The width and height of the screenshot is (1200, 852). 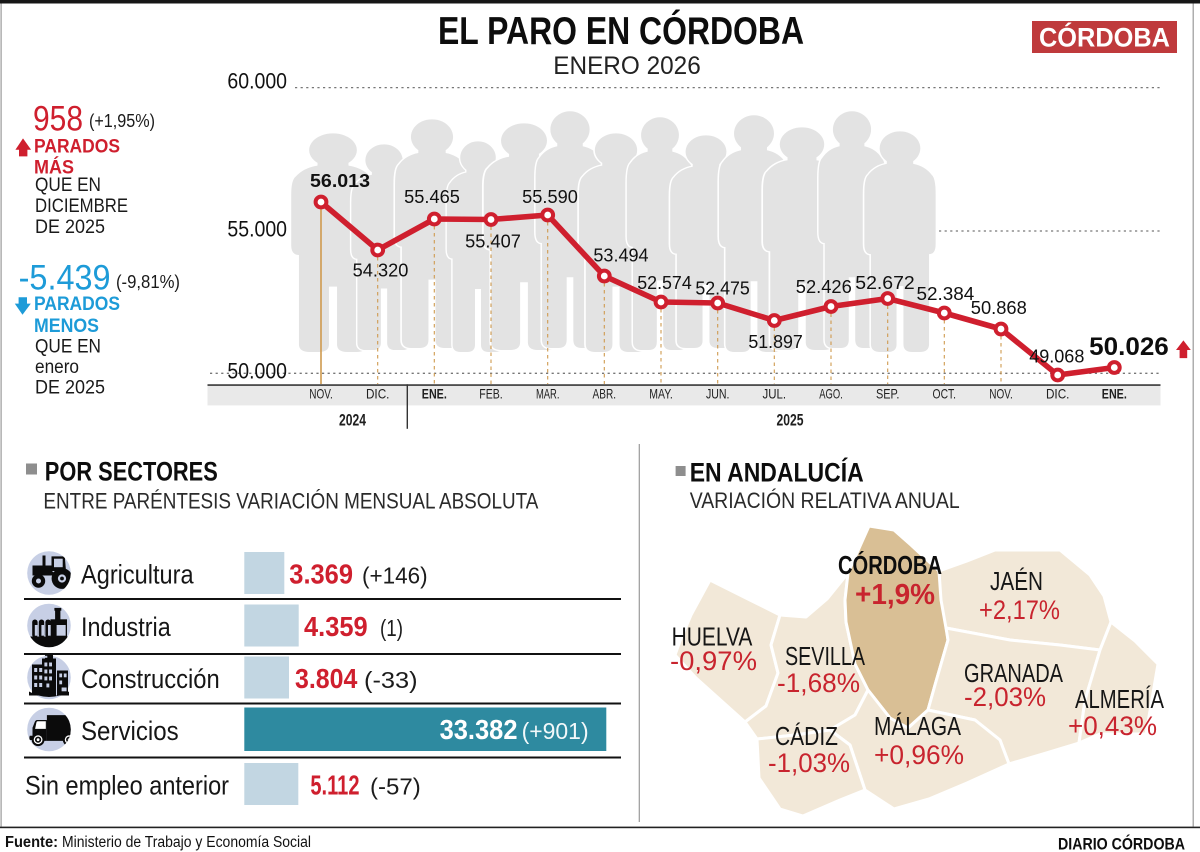 I want to click on svg-text: -0,97%, so click(x=713, y=661).